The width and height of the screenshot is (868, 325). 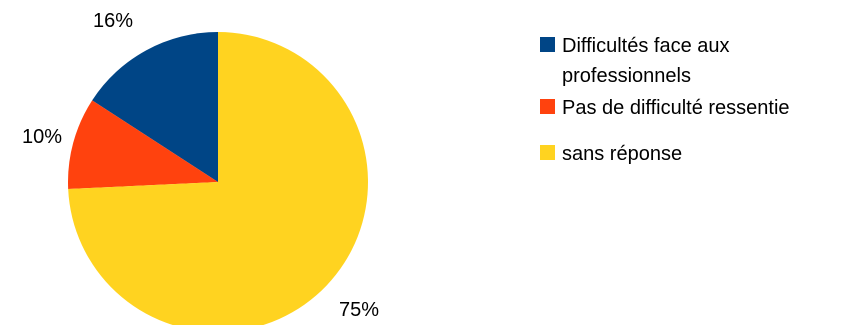 What do you see at coordinates (622, 154) in the screenshot?
I see `legend-label-3: sans réponse` at bounding box center [622, 154].